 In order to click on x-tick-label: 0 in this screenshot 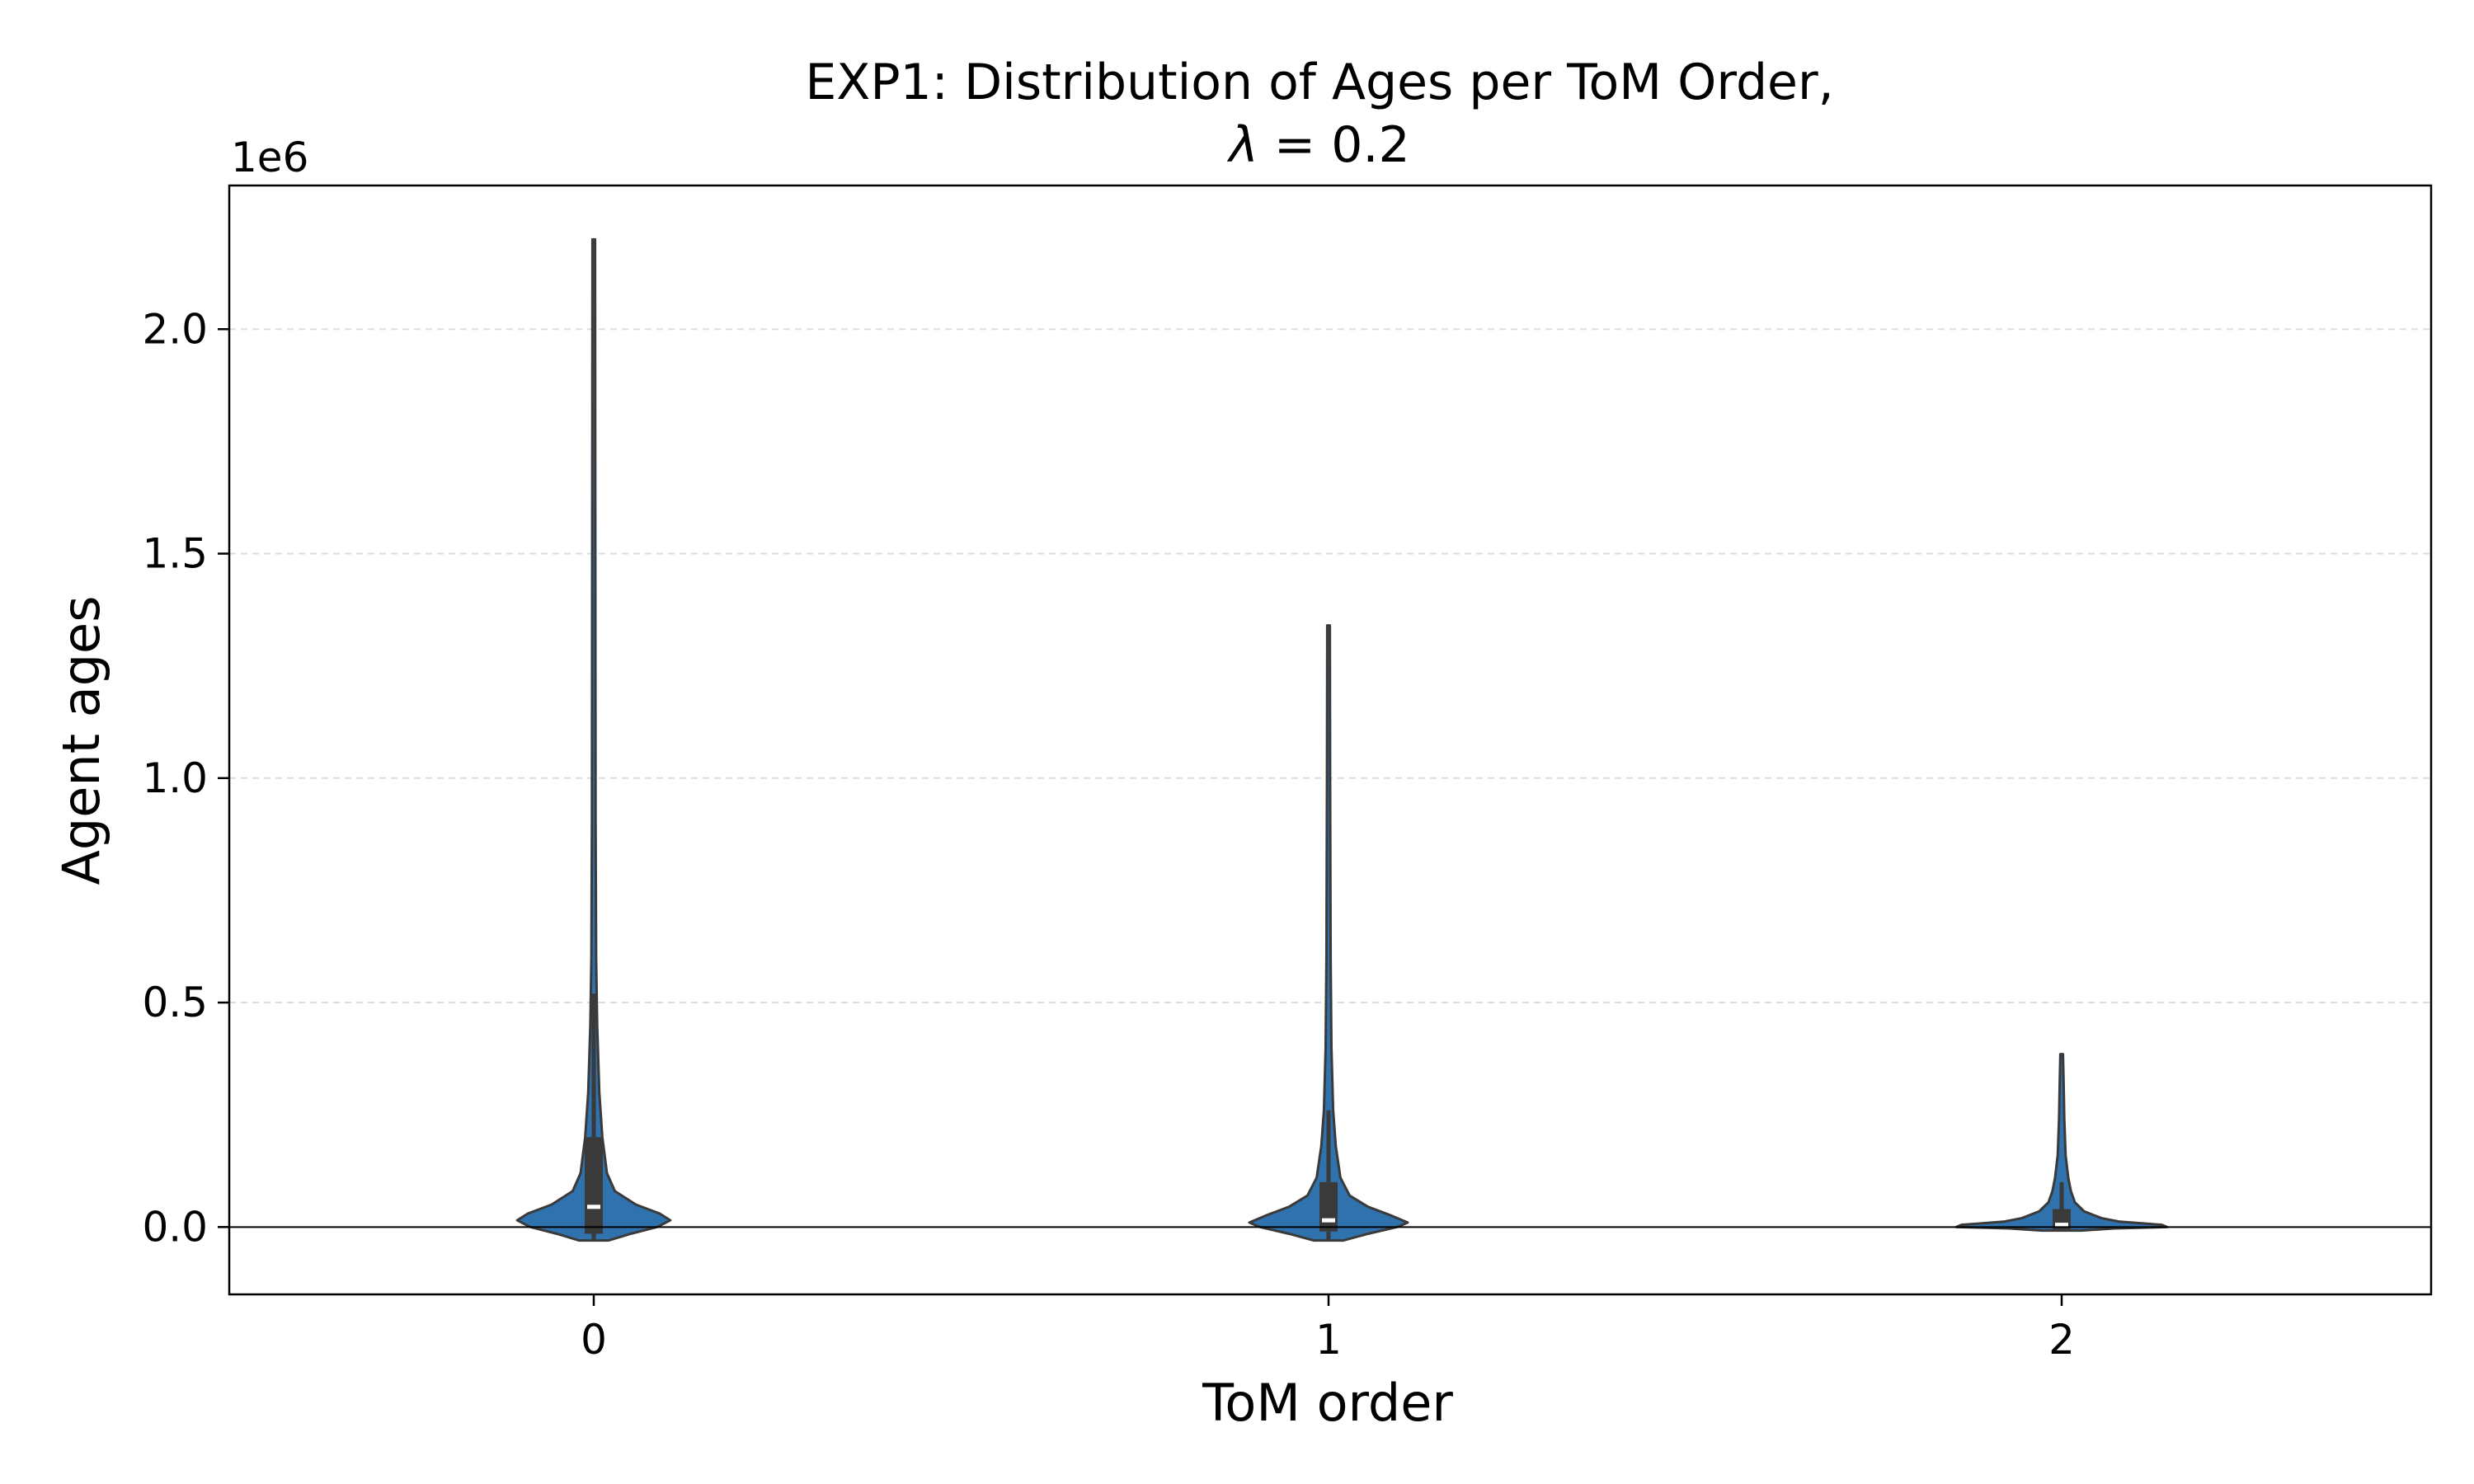, I will do `click(594, 1340)`.